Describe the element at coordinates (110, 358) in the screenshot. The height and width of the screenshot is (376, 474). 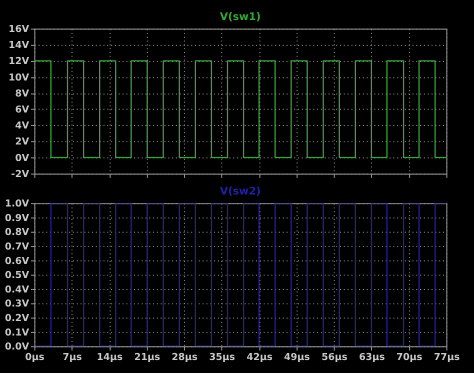
I see `x-tick-label: 14µs` at that location.